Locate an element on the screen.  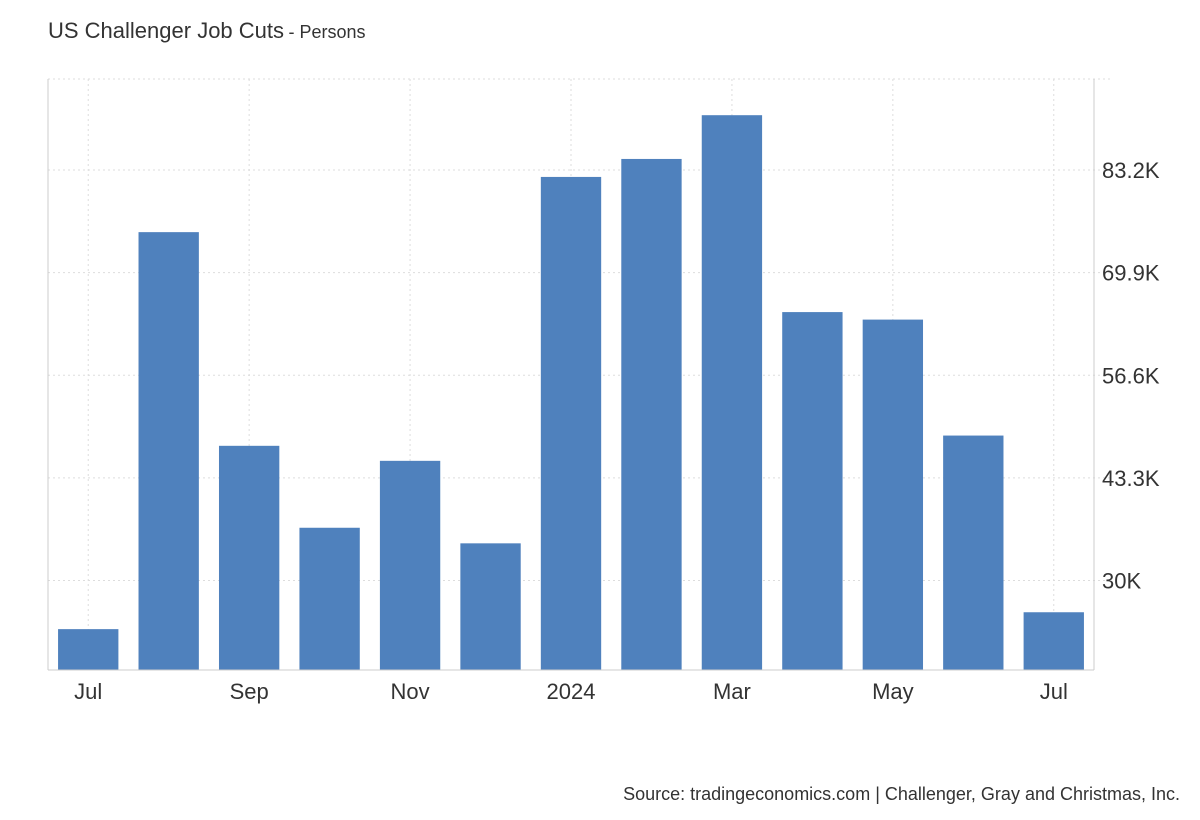
bar-apr-2024 is located at coordinates (812, 491).